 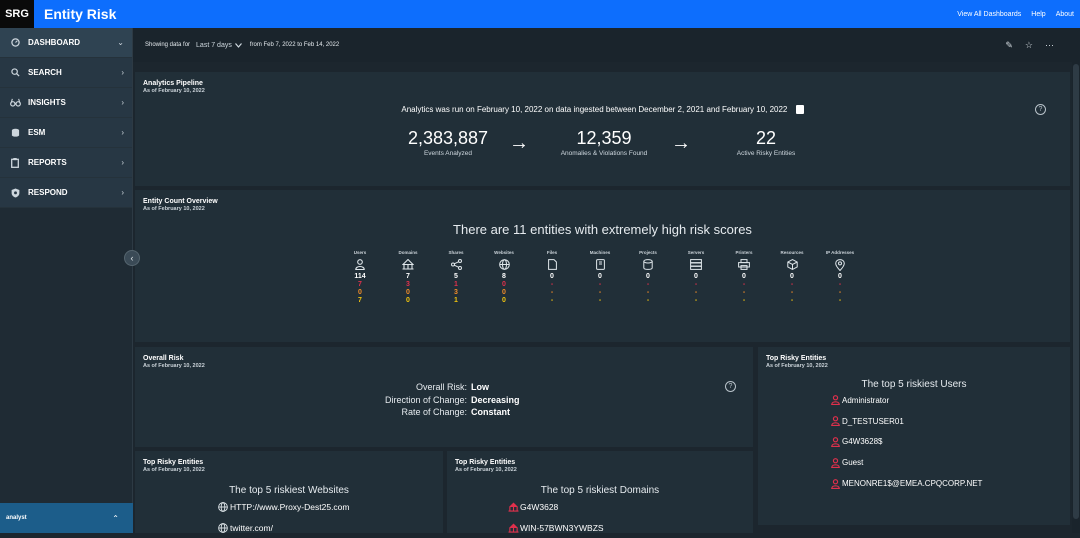 What do you see at coordinates (66, 193) in the screenshot?
I see `sidebar-item-respond: RESPOND ›` at bounding box center [66, 193].